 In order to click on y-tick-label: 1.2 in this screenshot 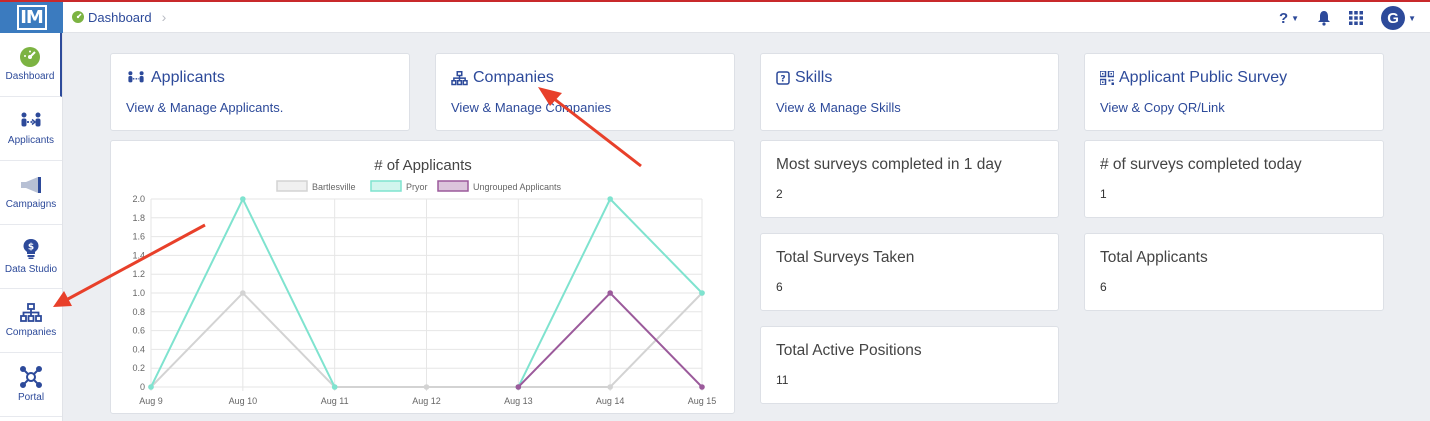, I will do `click(138, 274)`.